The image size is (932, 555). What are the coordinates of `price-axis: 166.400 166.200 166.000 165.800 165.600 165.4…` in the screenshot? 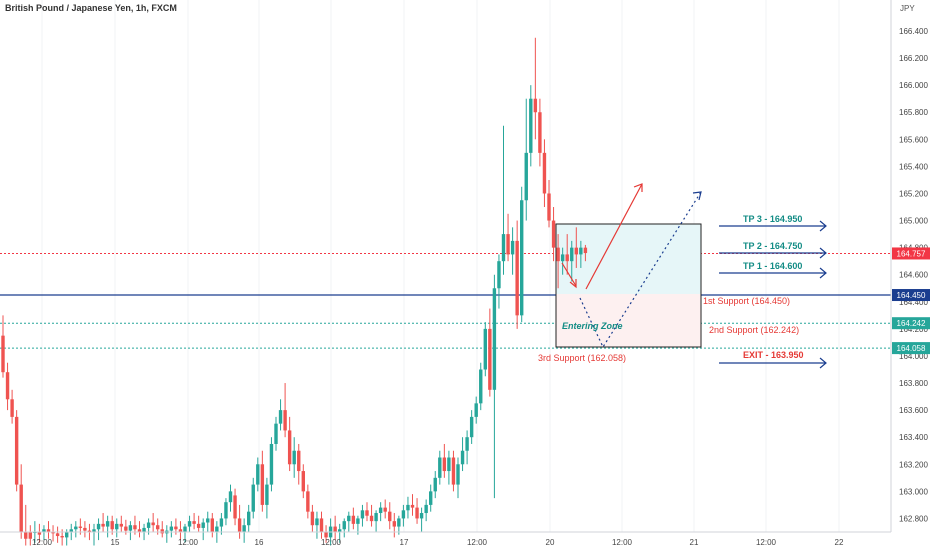 It's located at (910, 266).